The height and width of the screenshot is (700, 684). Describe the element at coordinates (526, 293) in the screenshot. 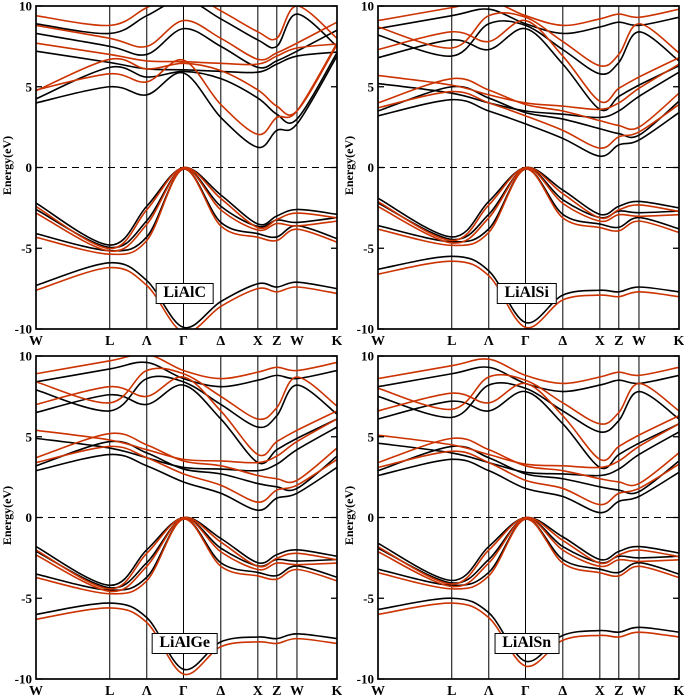

I see `panel-title-lialsi: LiAlSi` at that location.